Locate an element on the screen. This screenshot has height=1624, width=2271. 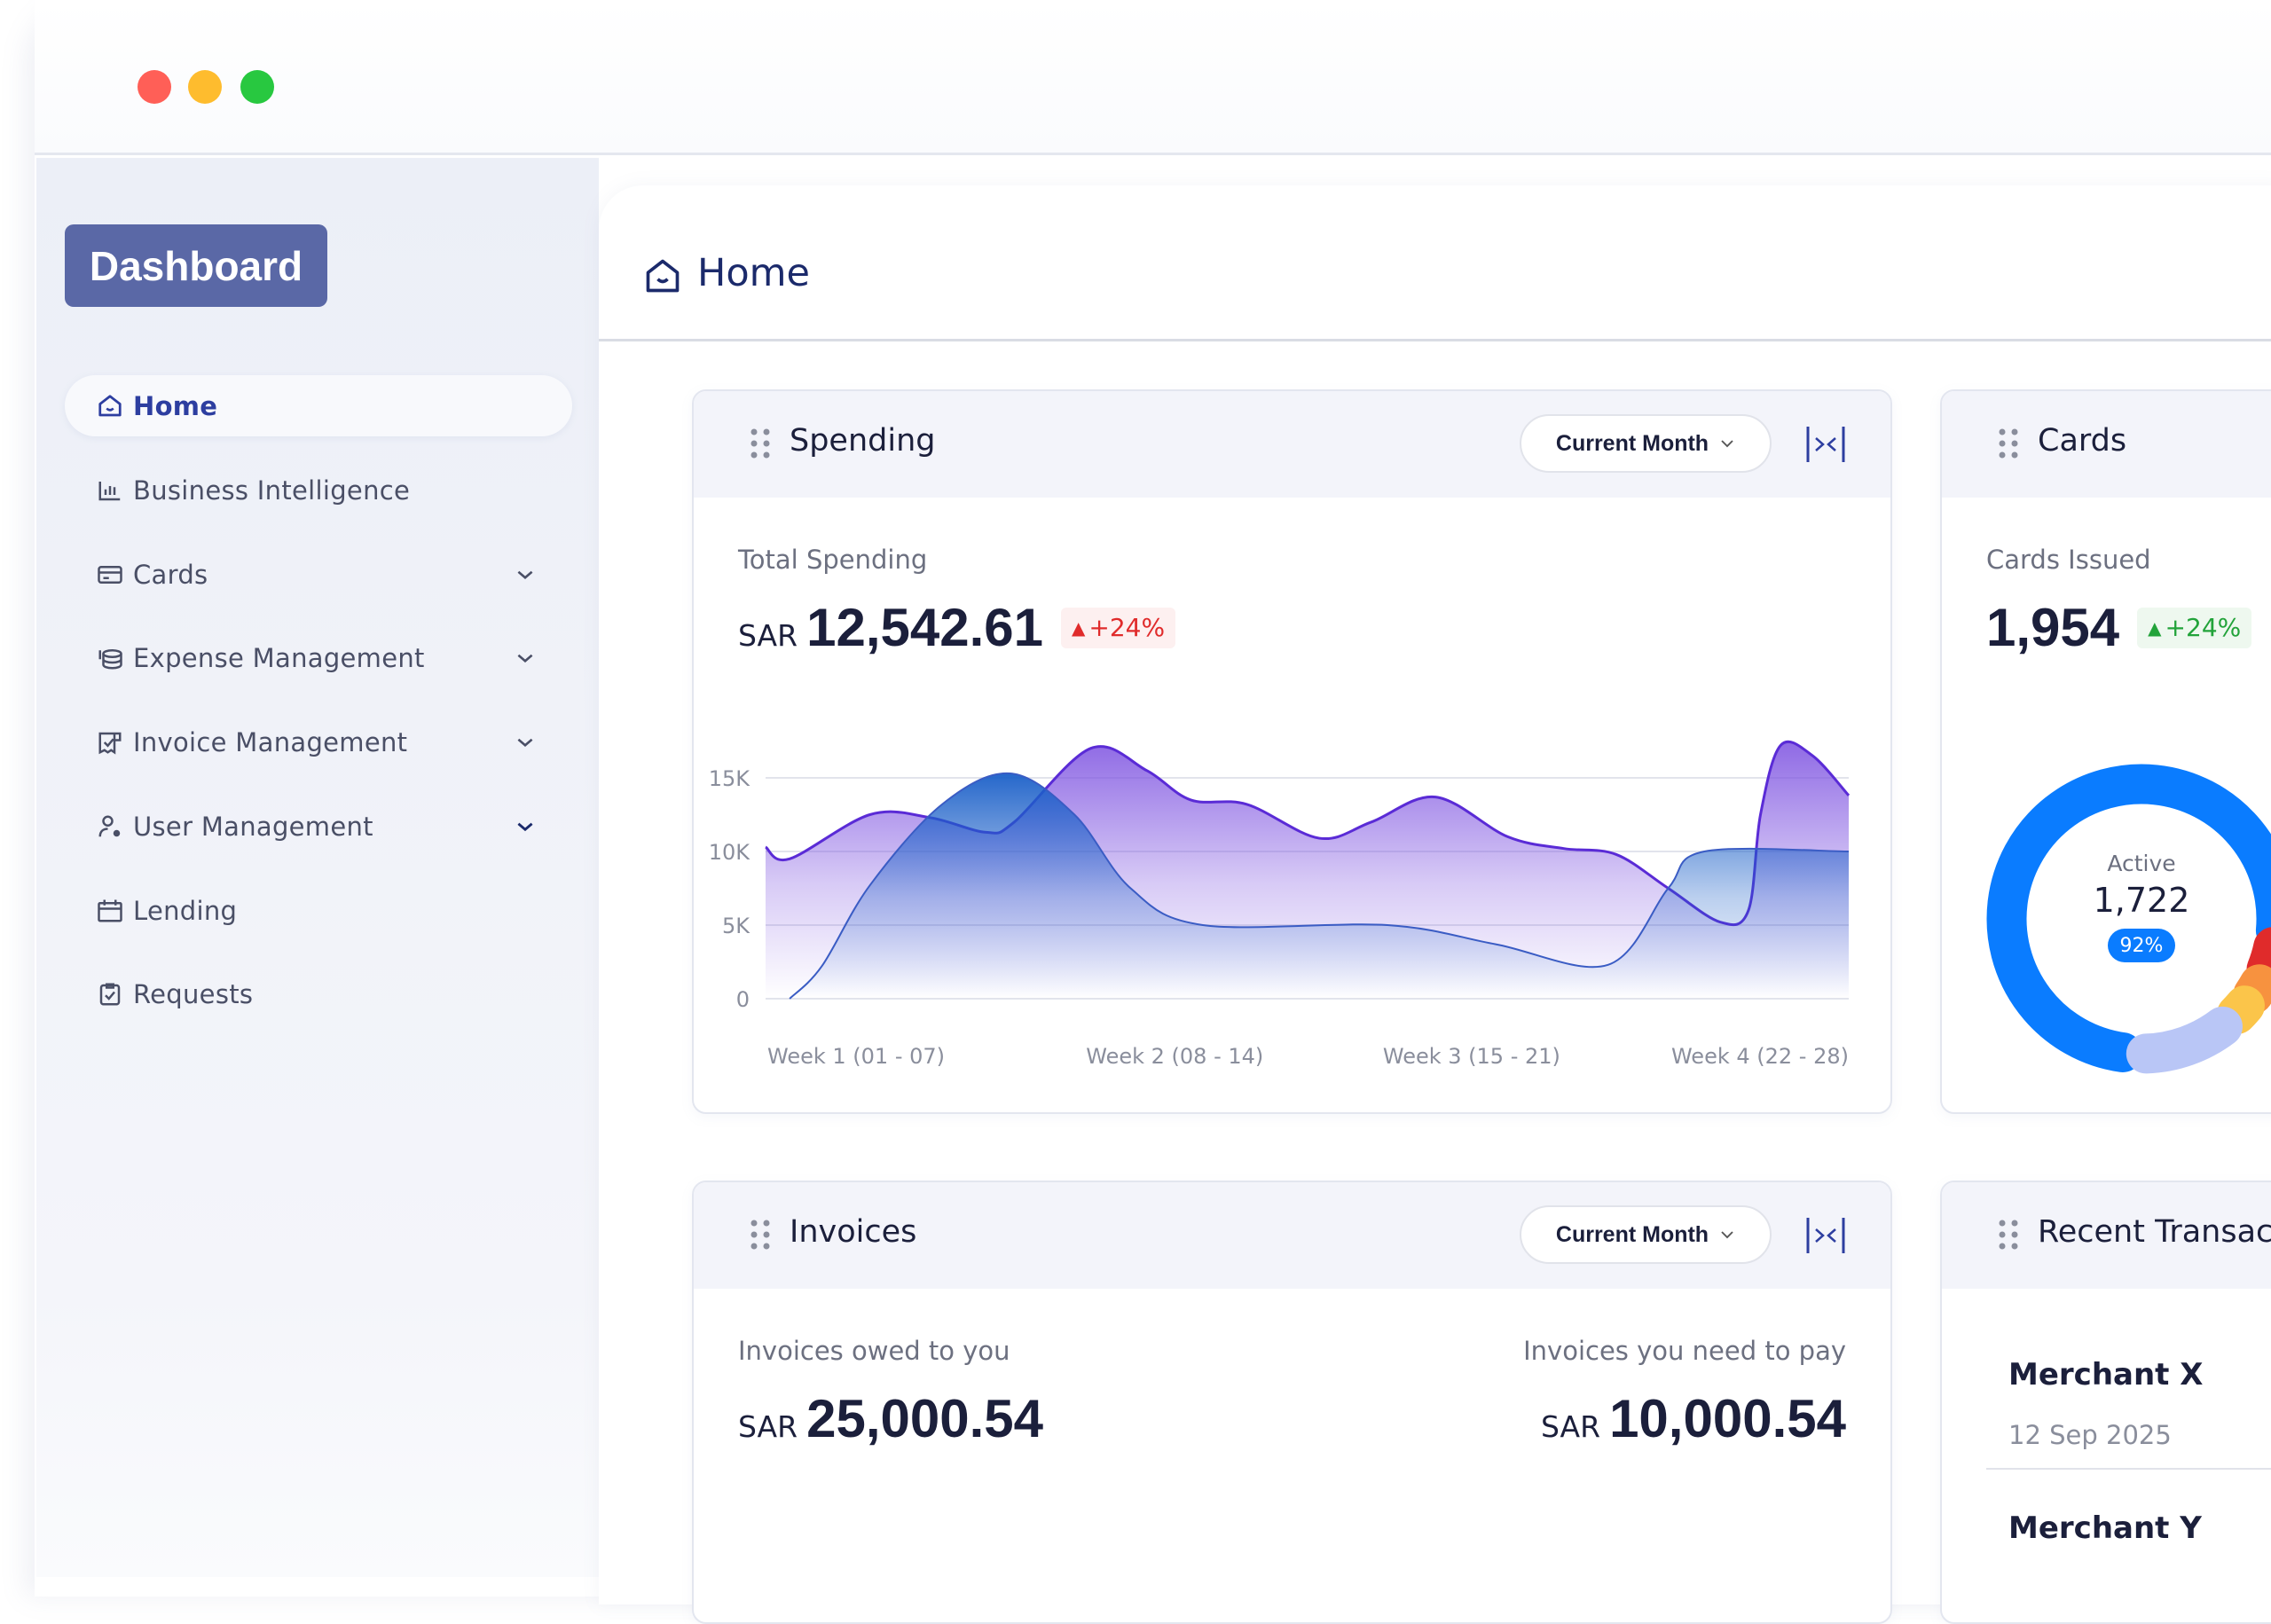
cards-donut-chart is located at coordinates (2128, 919).